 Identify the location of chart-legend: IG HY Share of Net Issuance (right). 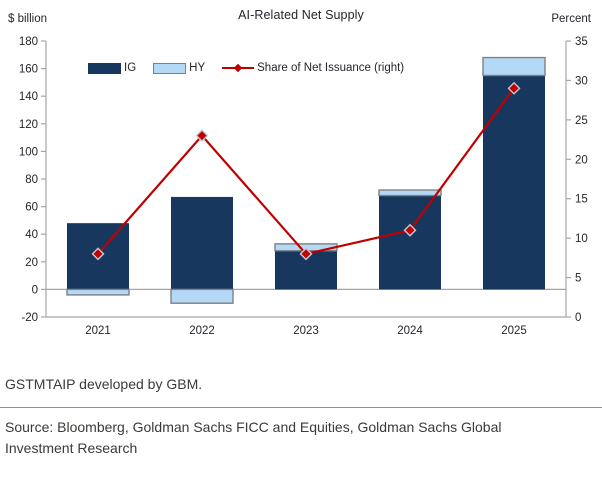
(246, 68).